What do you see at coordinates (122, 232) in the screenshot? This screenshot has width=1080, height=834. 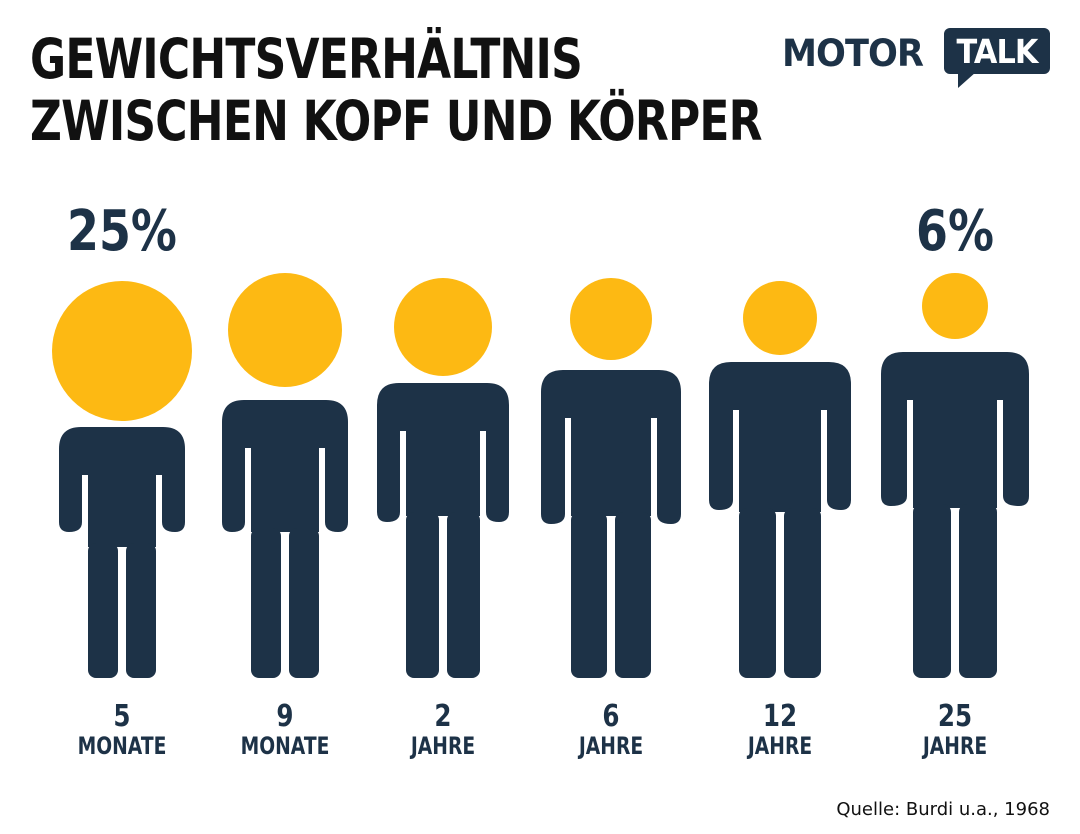 I see `head-share-label: 25%` at bounding box center [122, 232].